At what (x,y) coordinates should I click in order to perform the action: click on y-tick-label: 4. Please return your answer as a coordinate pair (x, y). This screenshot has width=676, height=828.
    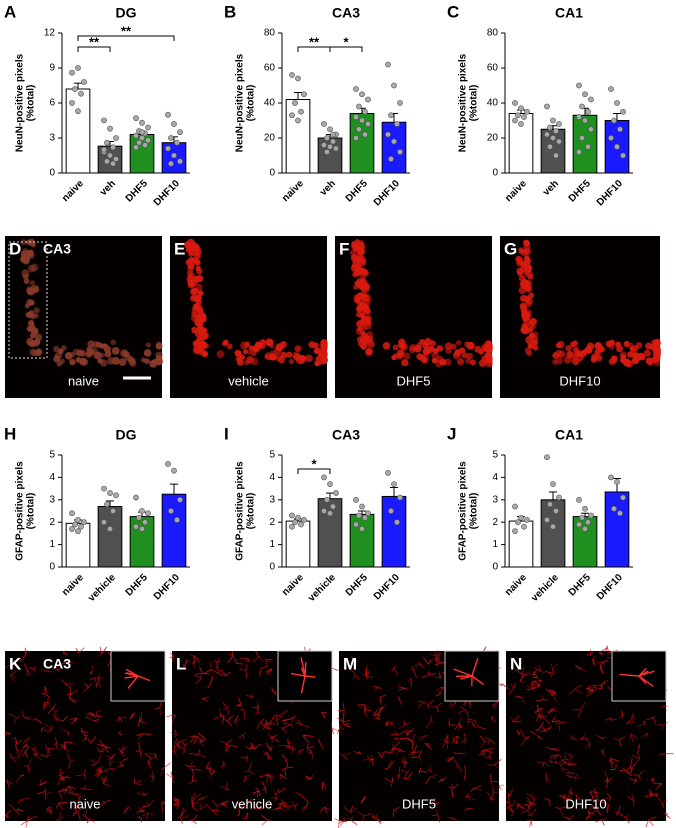
    Looking at the image, I should click on (52, 477).